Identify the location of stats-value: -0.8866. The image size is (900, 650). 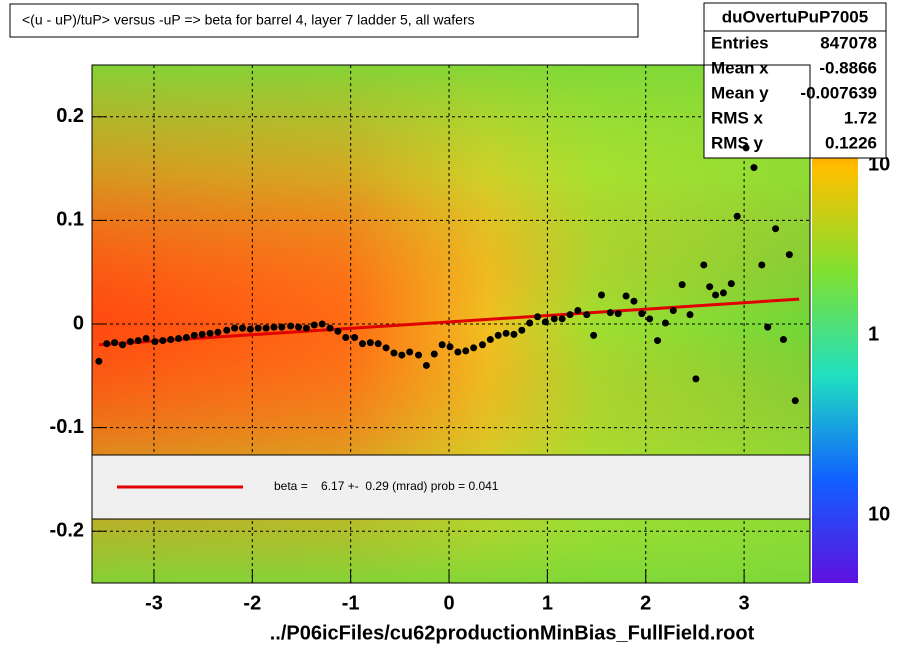
(848, 67).